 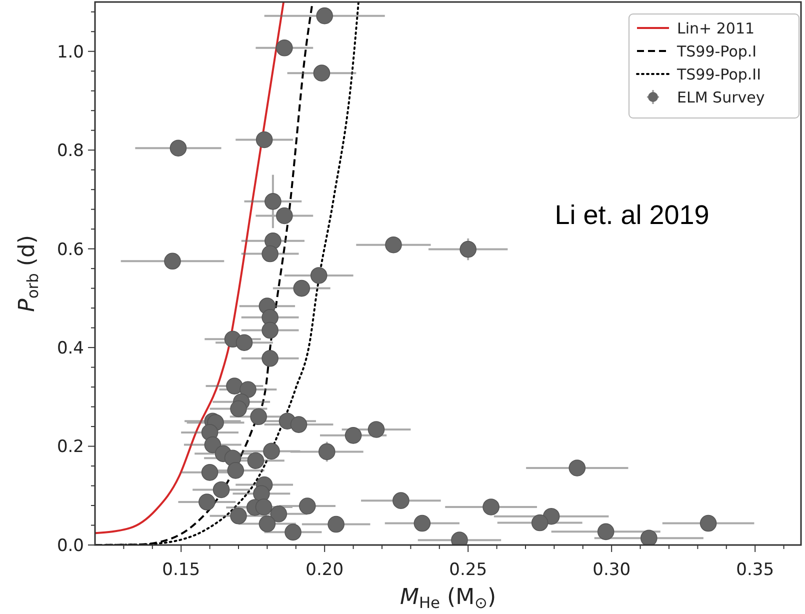 What do you see at coordinates (325, 570) in the screenshot?
I see `x-tick-label: 0.20` at bounding box center [325, 570].